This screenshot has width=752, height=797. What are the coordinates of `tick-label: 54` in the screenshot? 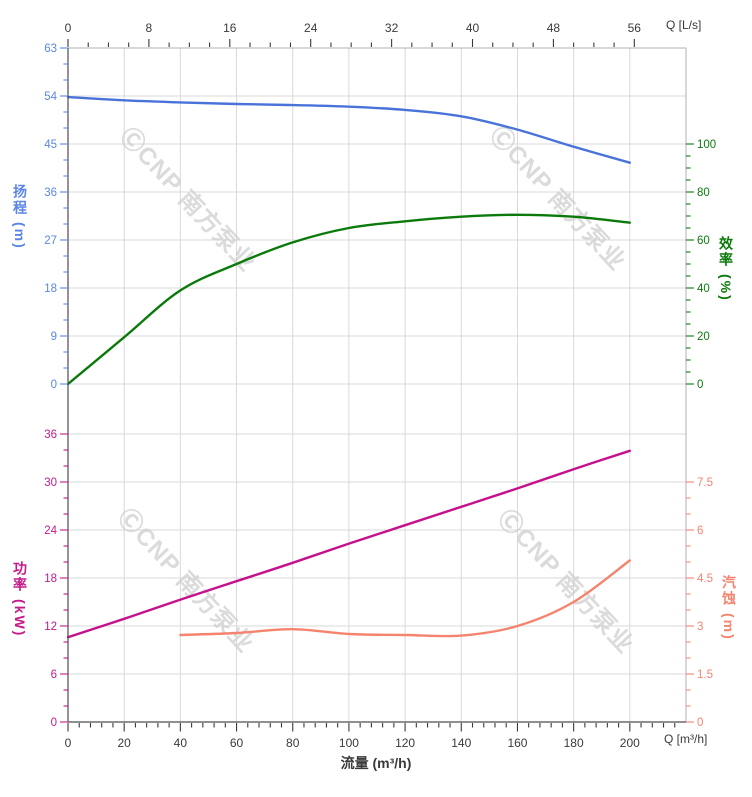 It's located at (50, 97).